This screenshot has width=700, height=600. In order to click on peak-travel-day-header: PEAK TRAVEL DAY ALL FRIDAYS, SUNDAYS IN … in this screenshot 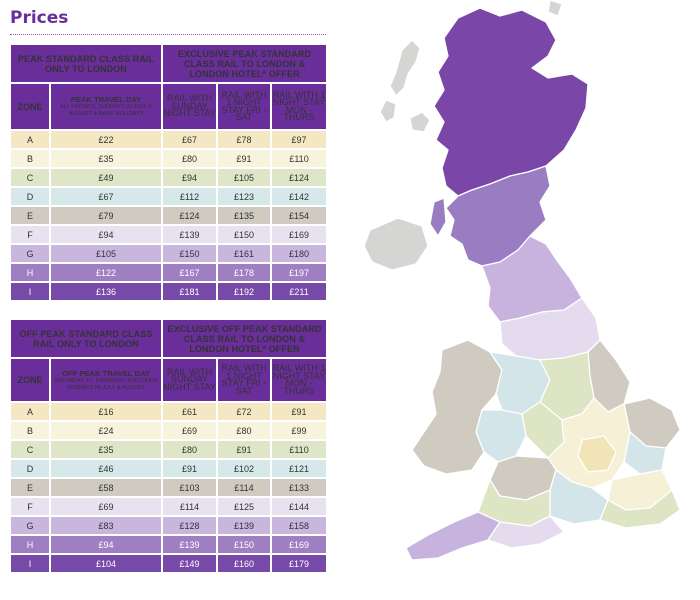, I will do `click(106, 106)`.